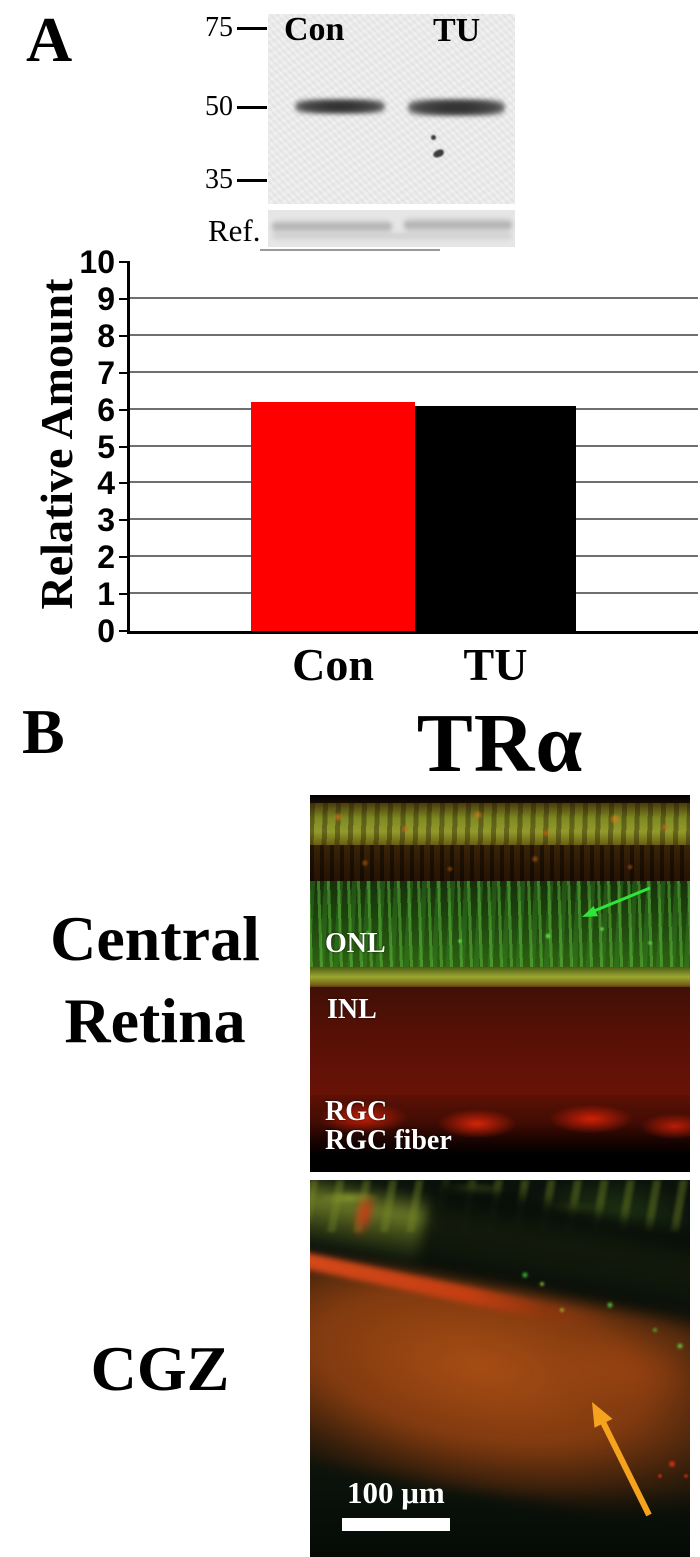 The width and height of the screenshot is (700, 1557). What do you see at coordinates (500, 800) in the screenshot?
I see `retina-top-layer` at bounding box center [500, 800].